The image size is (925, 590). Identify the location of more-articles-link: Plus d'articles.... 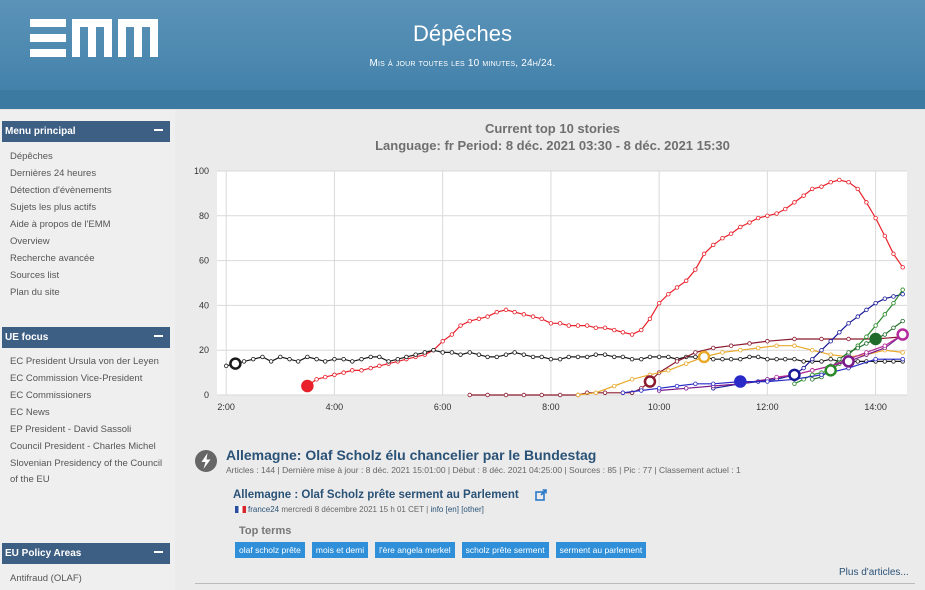
(874, 572).